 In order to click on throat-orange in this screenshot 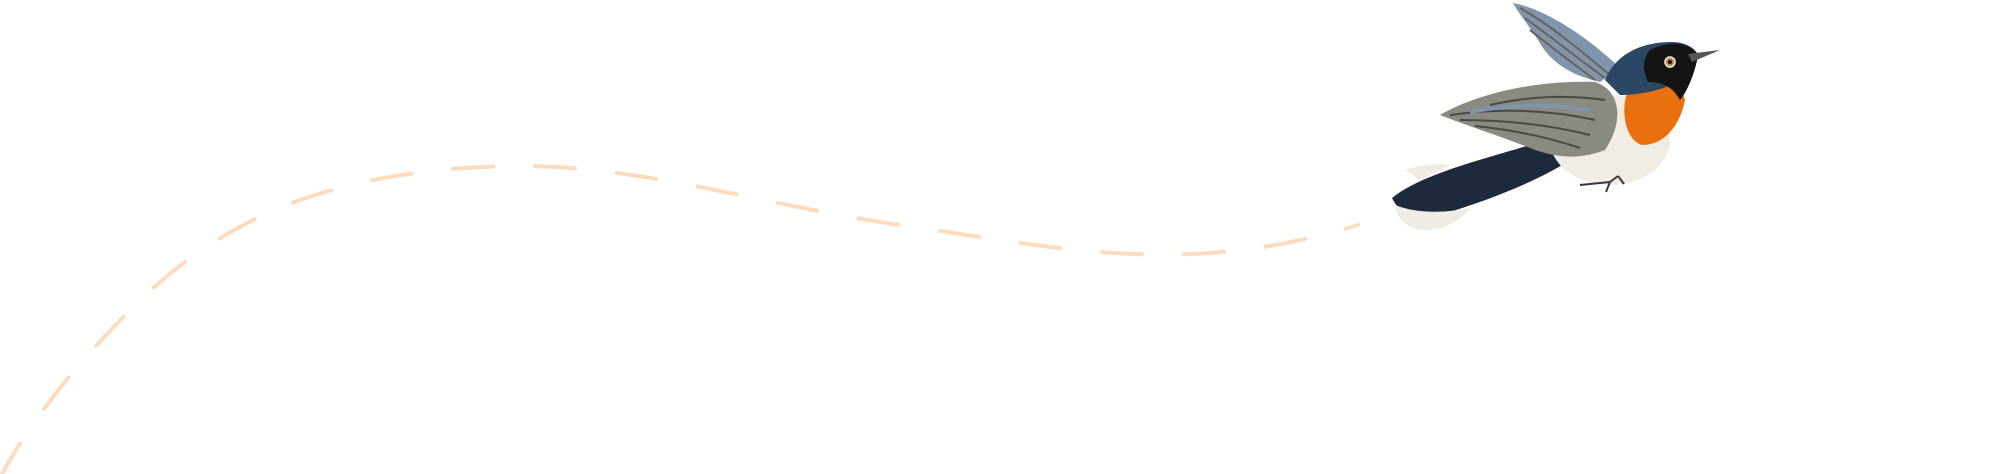, I will do `click(1654, 113)`.